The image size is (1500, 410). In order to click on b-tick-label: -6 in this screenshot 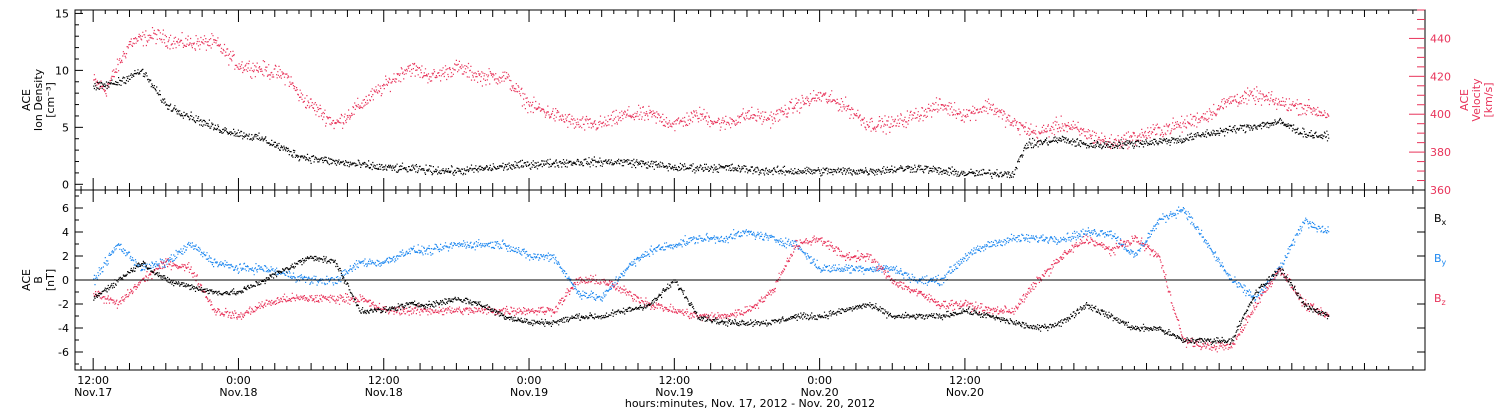, I will do `click(63, 352)`.